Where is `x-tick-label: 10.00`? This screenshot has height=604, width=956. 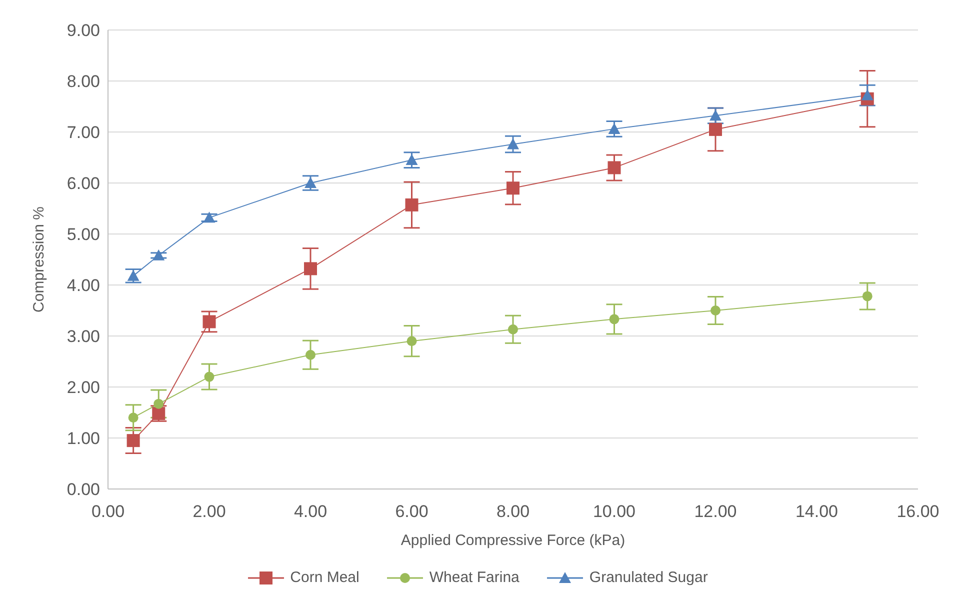 x-tick-label: 10.00 is located at coordinates (614, 512).